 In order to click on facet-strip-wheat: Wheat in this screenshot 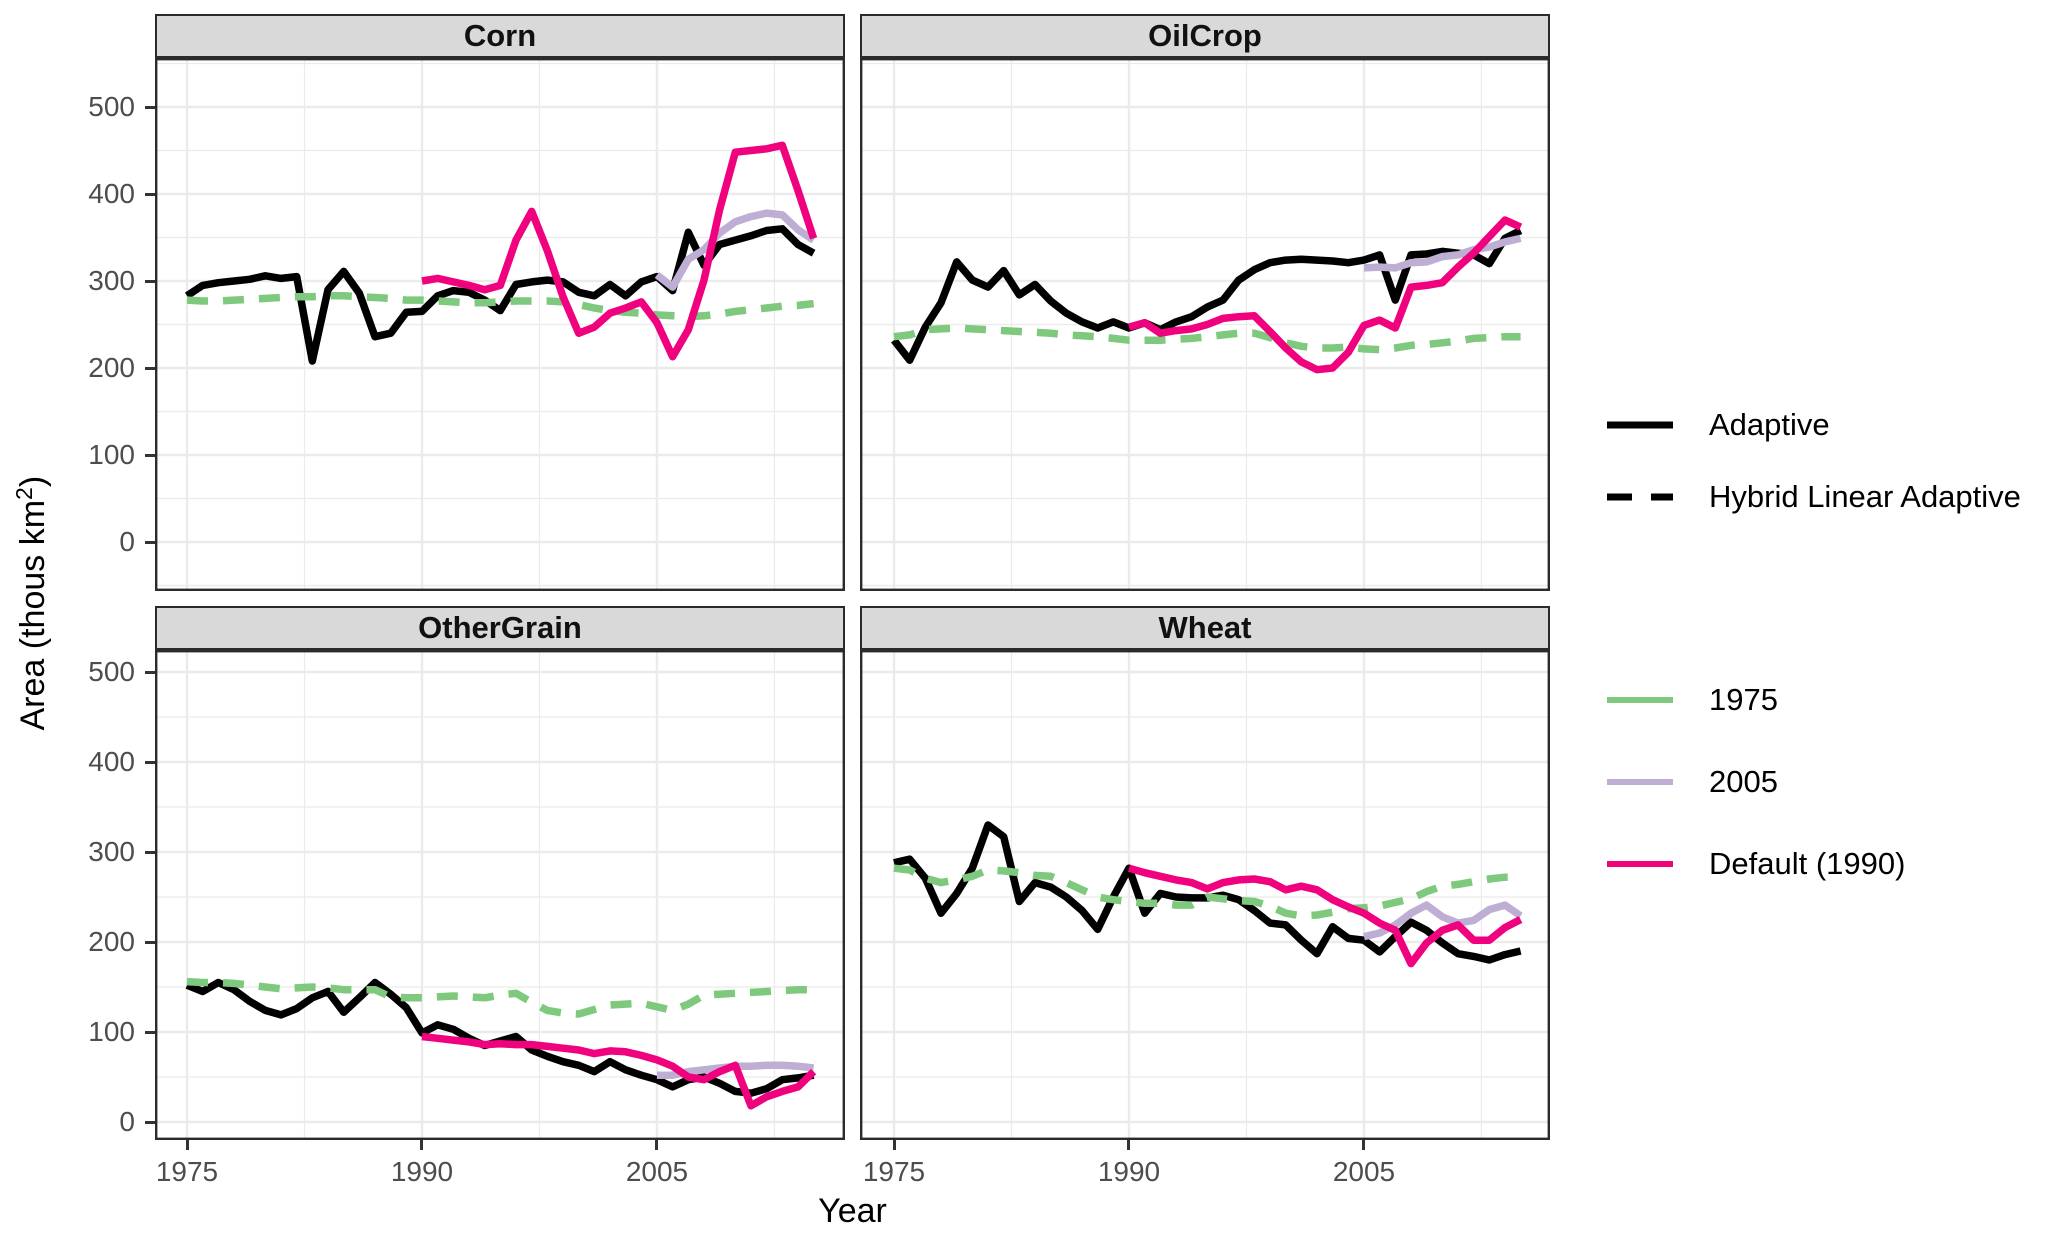, I will do `click(1205, 628)`.